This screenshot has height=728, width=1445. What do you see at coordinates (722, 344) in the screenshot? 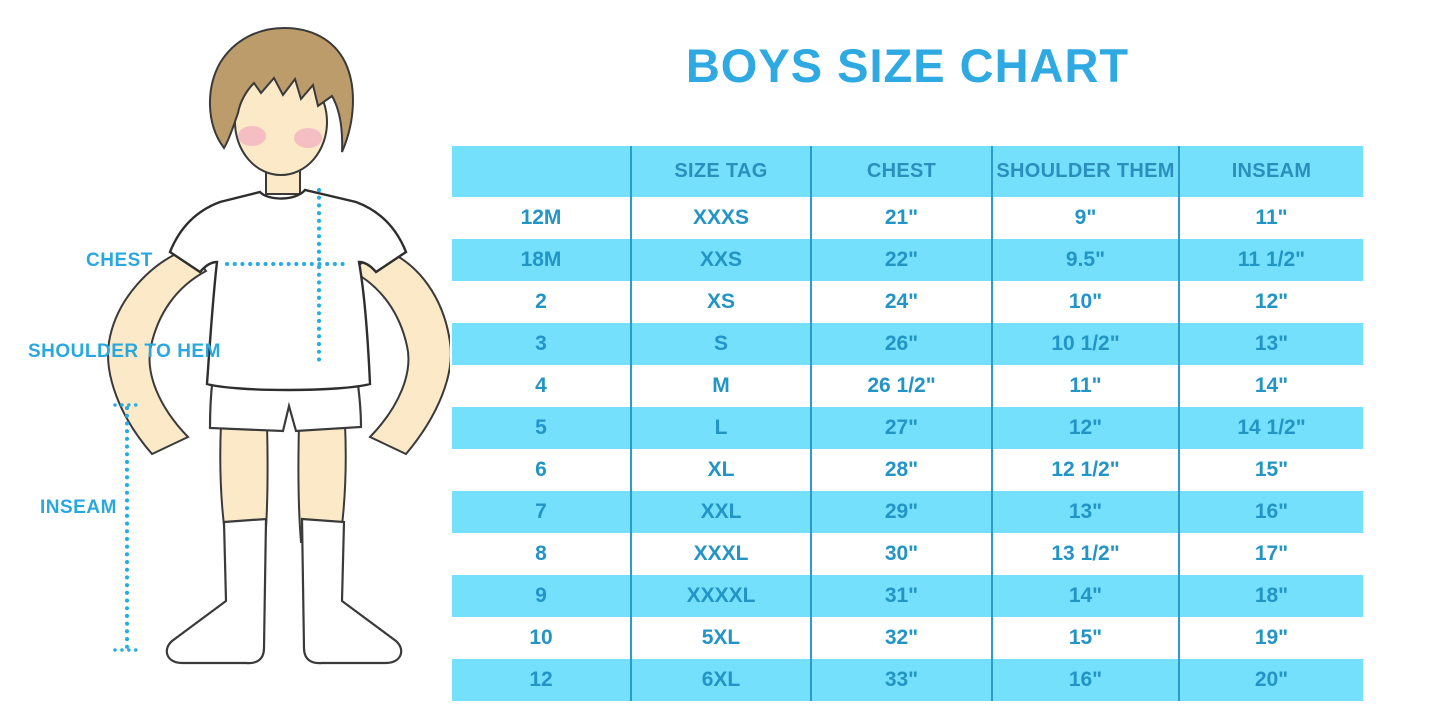
I see `table-cell: S` at bounding box center [722, 344].